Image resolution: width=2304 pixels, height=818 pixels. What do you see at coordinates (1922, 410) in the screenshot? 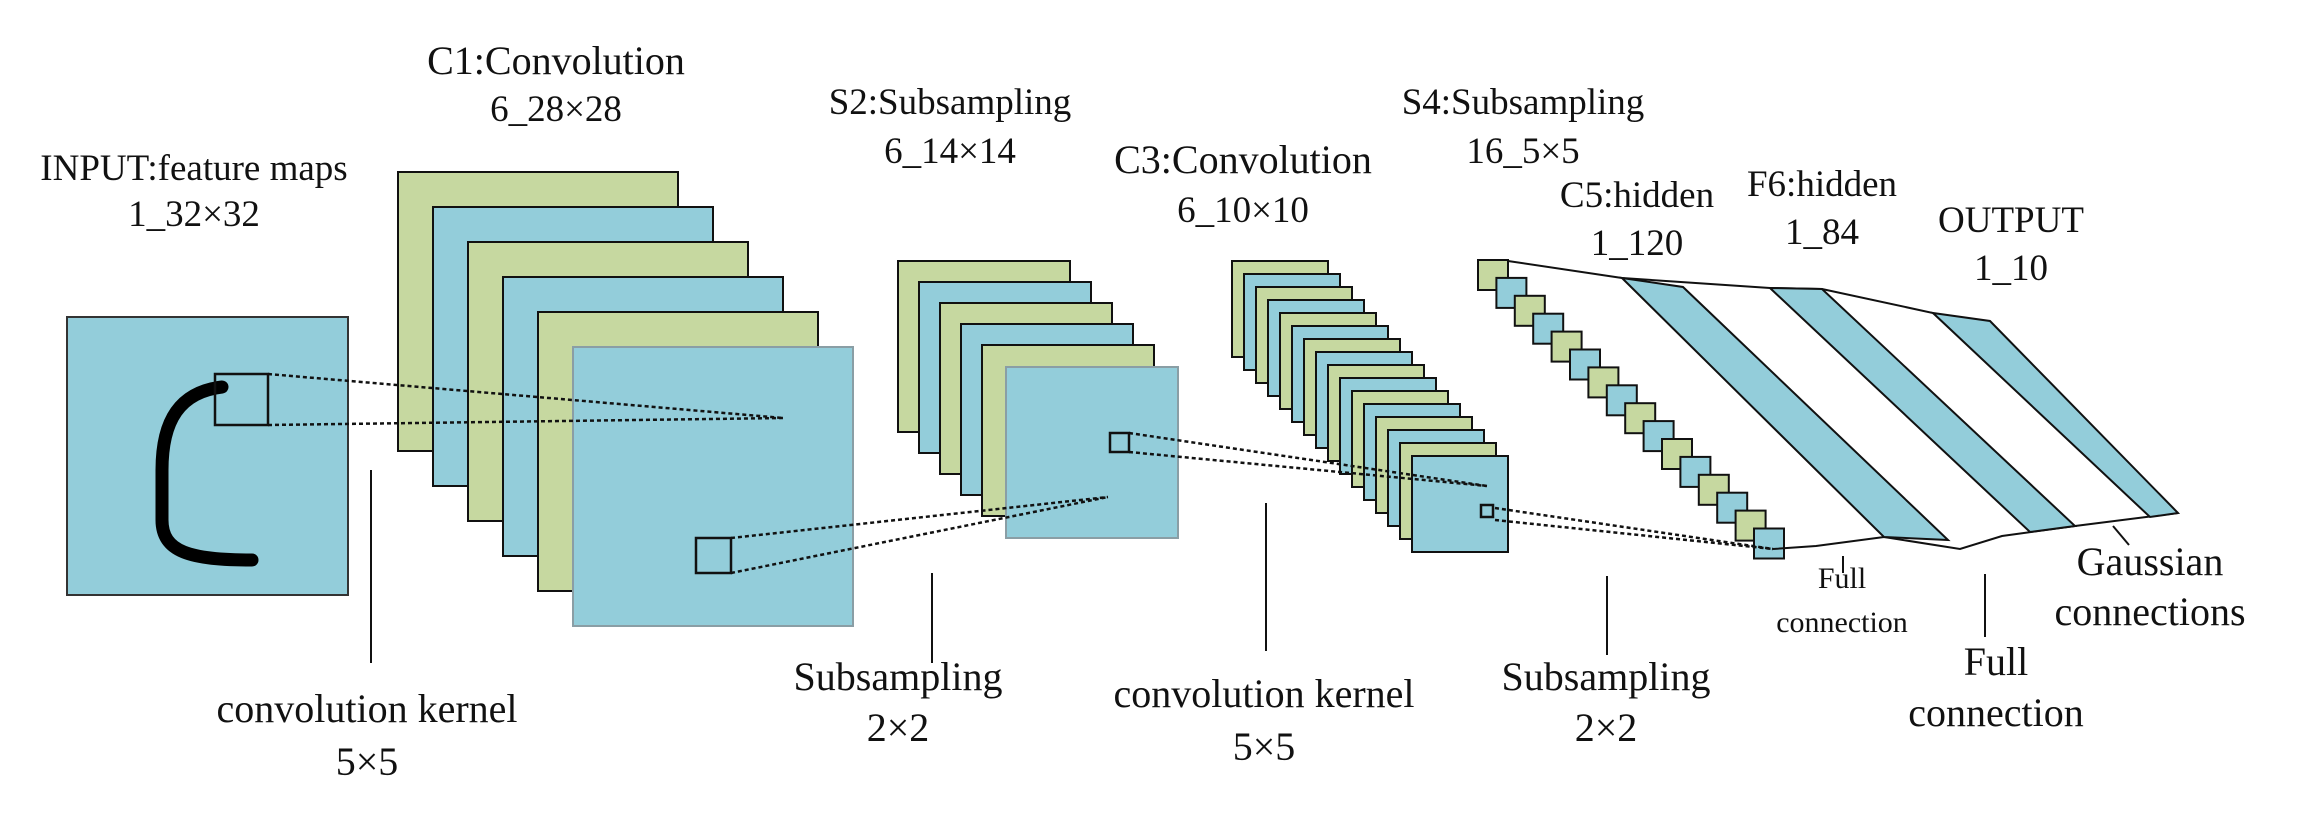
I see `f6-band` at bounding box center [1922, 410].